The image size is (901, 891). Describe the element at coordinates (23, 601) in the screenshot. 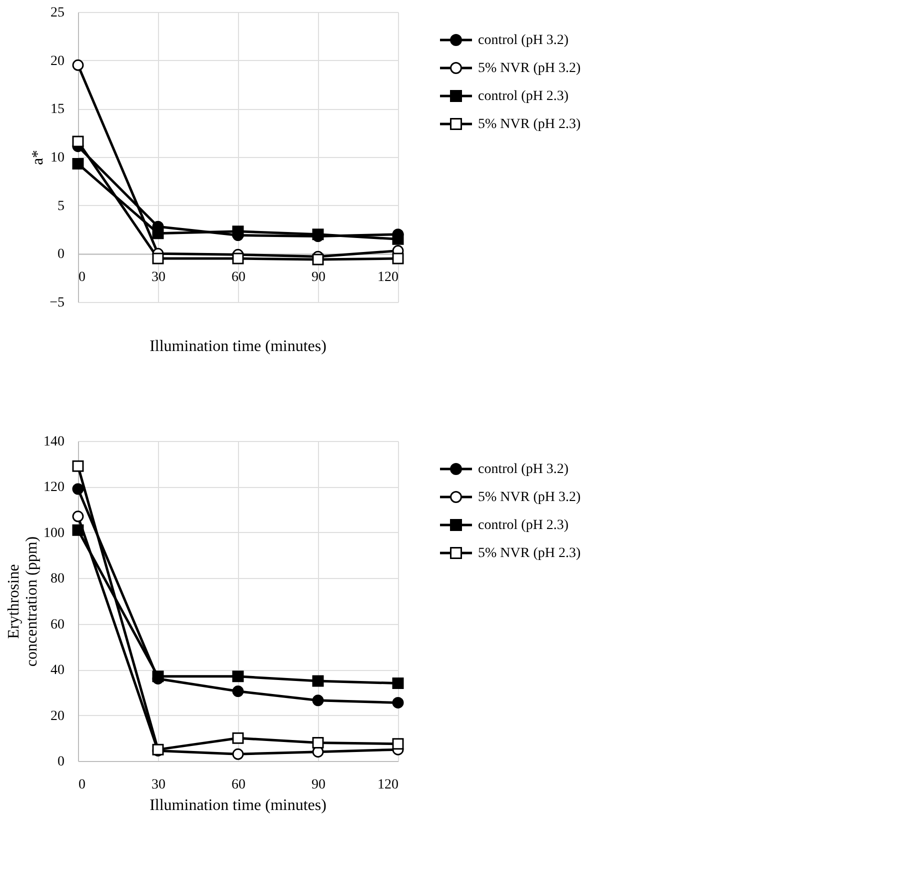

I see `y-axis-title: Erythrosine concentration (ppm)` at that location.